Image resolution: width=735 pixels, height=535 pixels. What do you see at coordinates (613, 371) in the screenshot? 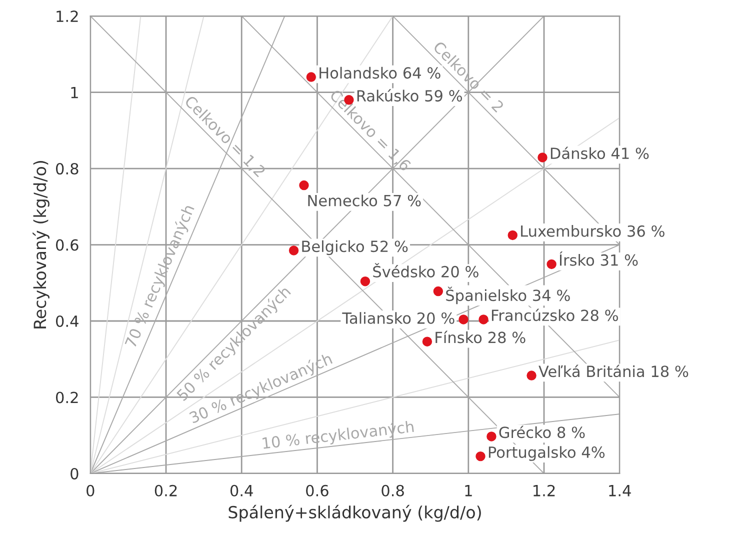
I see `annotation: Veľká Británia 18 %` at bounding box center [613, 371].